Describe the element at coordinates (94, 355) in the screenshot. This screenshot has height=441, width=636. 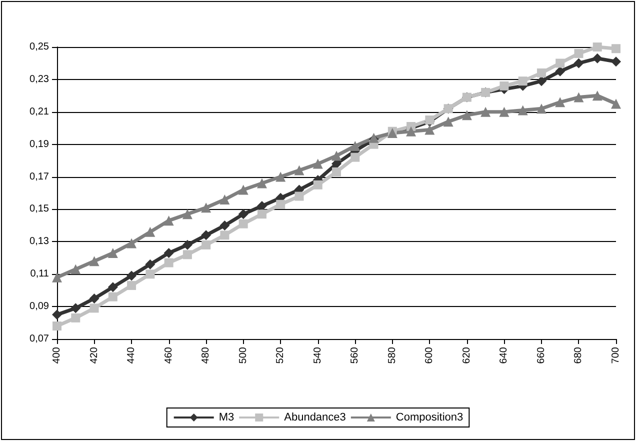
I see `x-tick-label: 420` at that location.